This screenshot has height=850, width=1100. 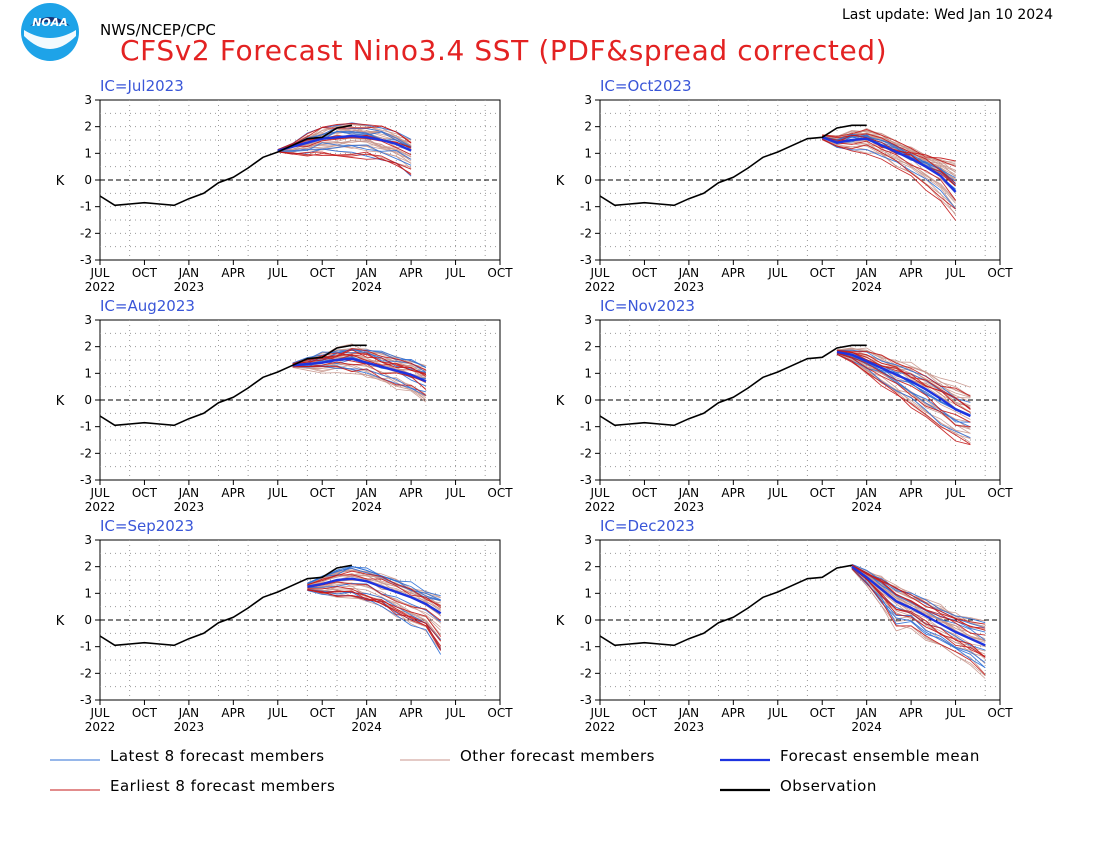 I want to click on y-tick-label: -2, so click(x=86, y=233).